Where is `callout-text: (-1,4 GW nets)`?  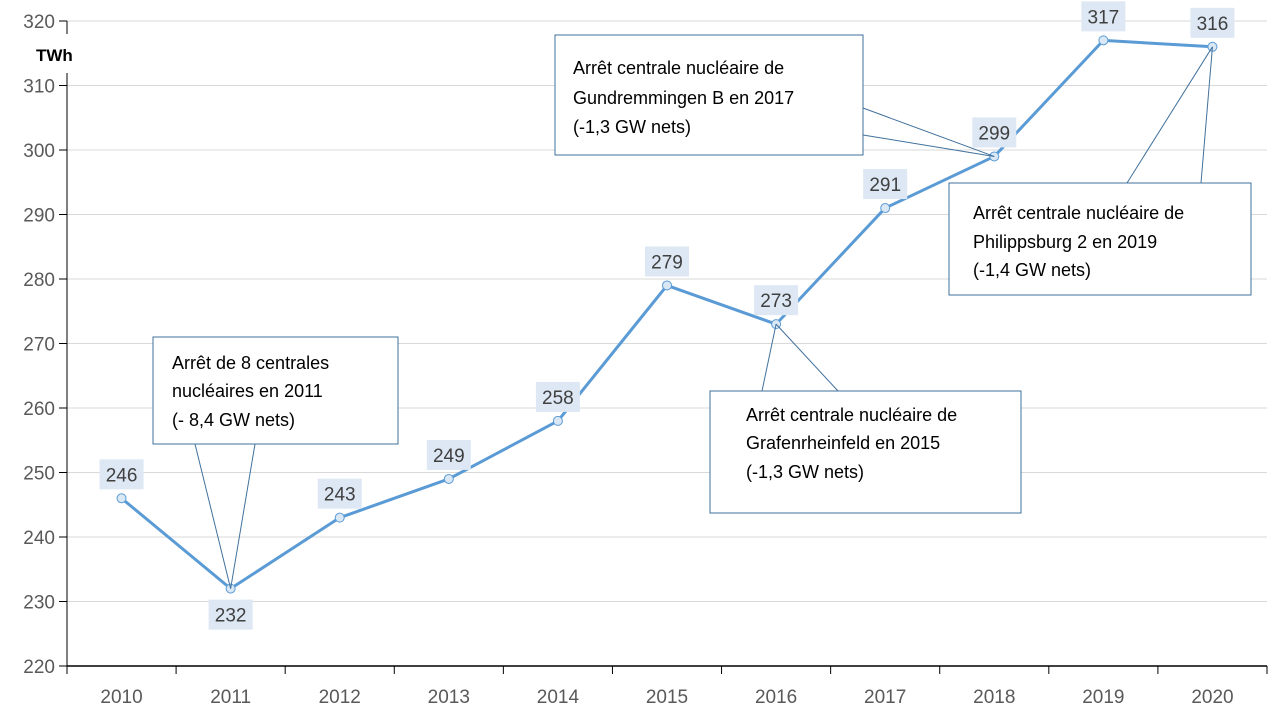 callout-text: (-1,4 GW nets) is located at coordinates (1032, 270).